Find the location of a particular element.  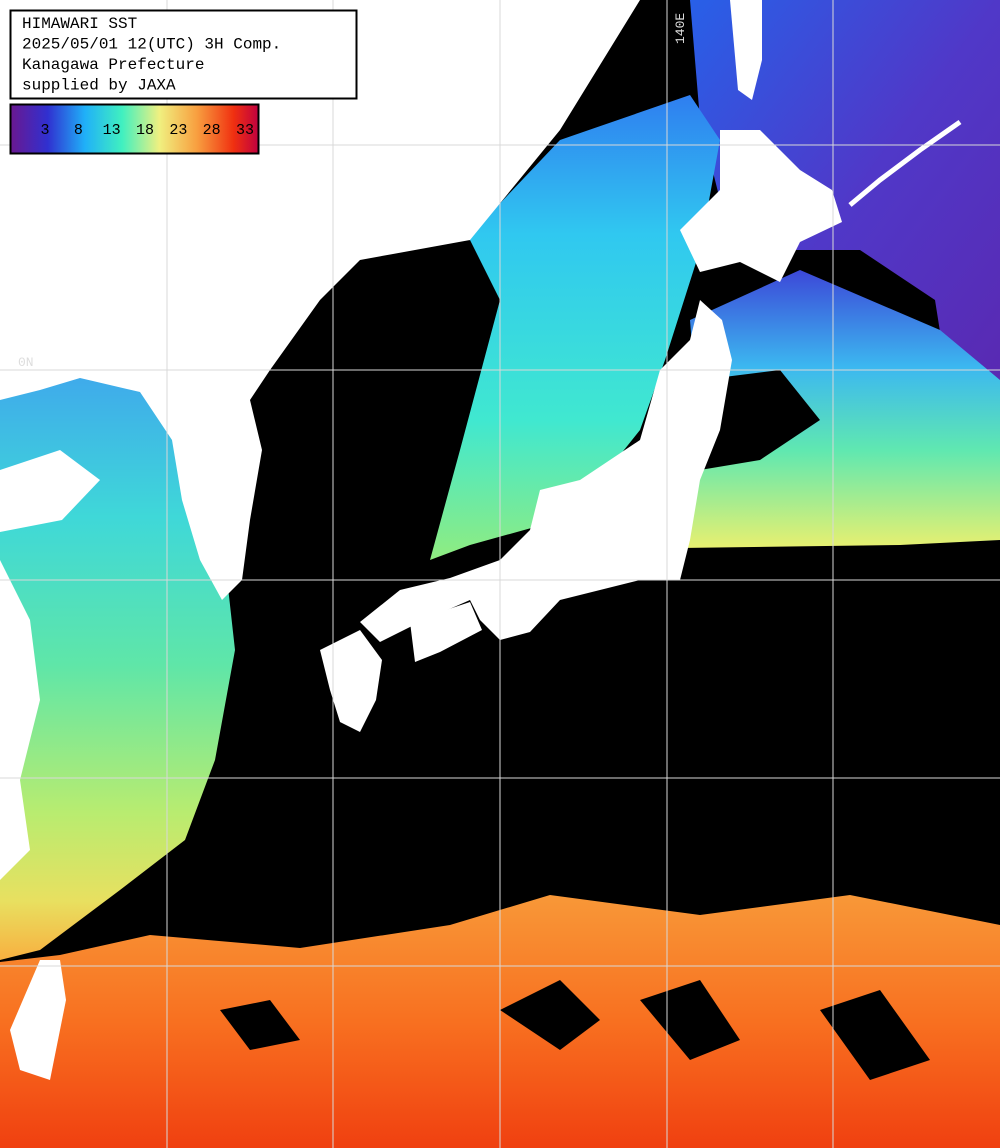

colorbar is located at coordinates (134, 129).